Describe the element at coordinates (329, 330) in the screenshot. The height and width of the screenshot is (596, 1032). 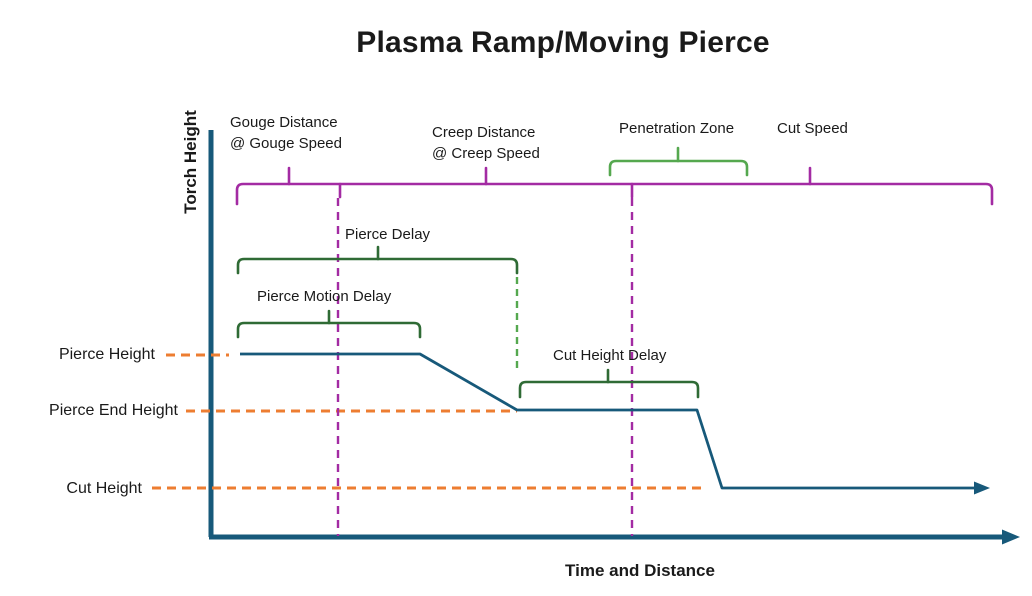
I see `pierce-motion-delay-brace` at that location.